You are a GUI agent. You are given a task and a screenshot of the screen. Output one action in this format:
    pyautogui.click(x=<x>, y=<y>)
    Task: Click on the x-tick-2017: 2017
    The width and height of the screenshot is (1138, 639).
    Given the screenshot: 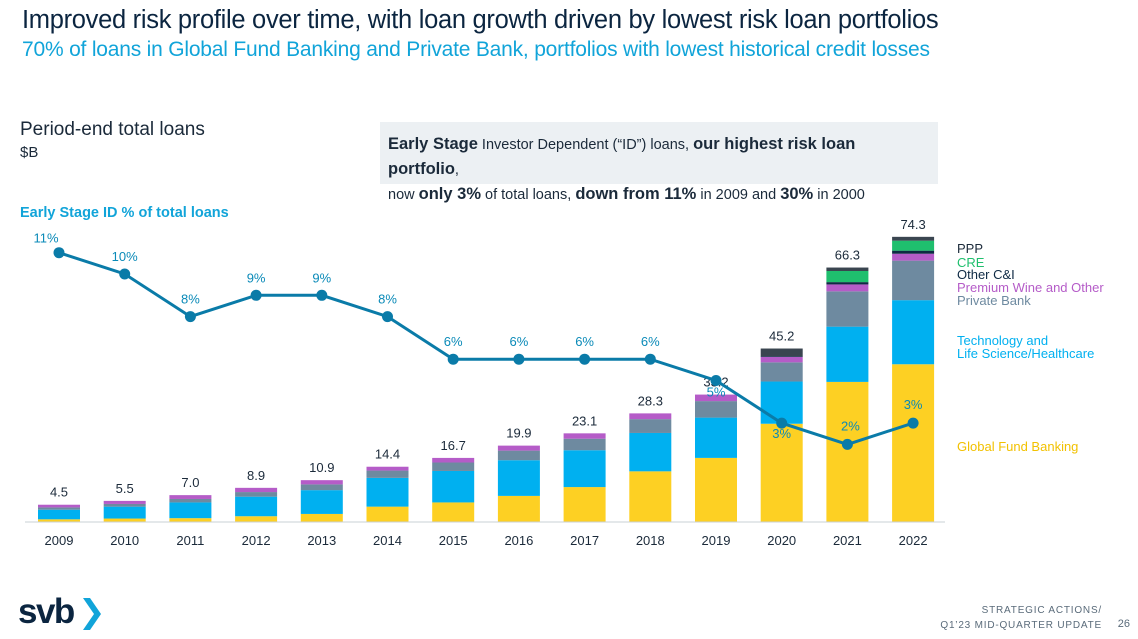 What is the action you would take?
    pyautogui.click(x=584, y=540)
    